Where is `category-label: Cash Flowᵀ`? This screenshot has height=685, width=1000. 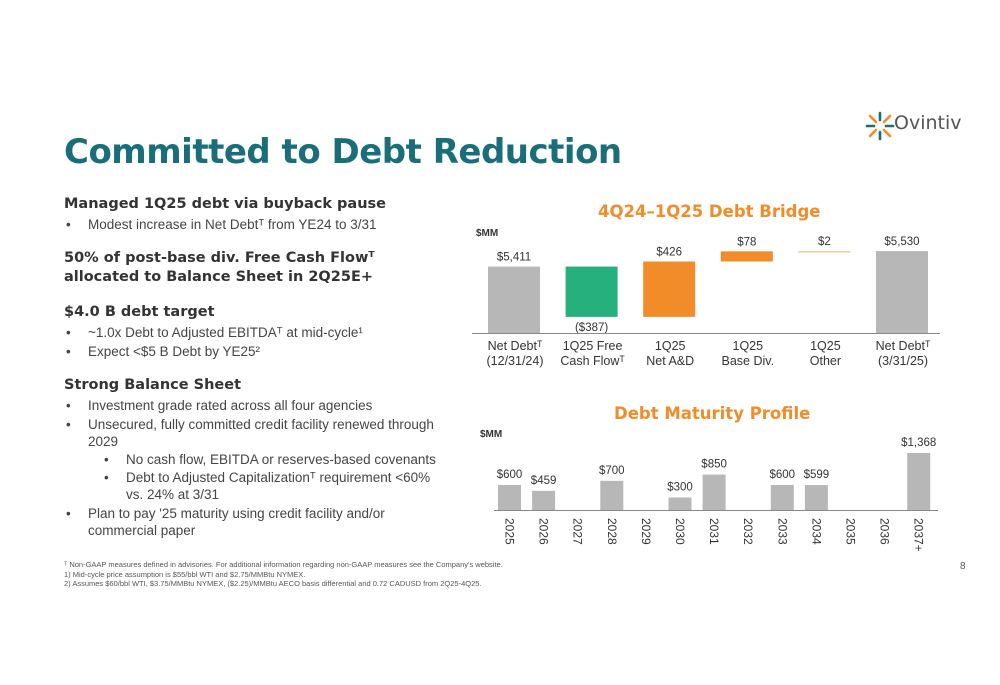
category-label: Cash Flowᵀ is located at coordinates (592, 361).